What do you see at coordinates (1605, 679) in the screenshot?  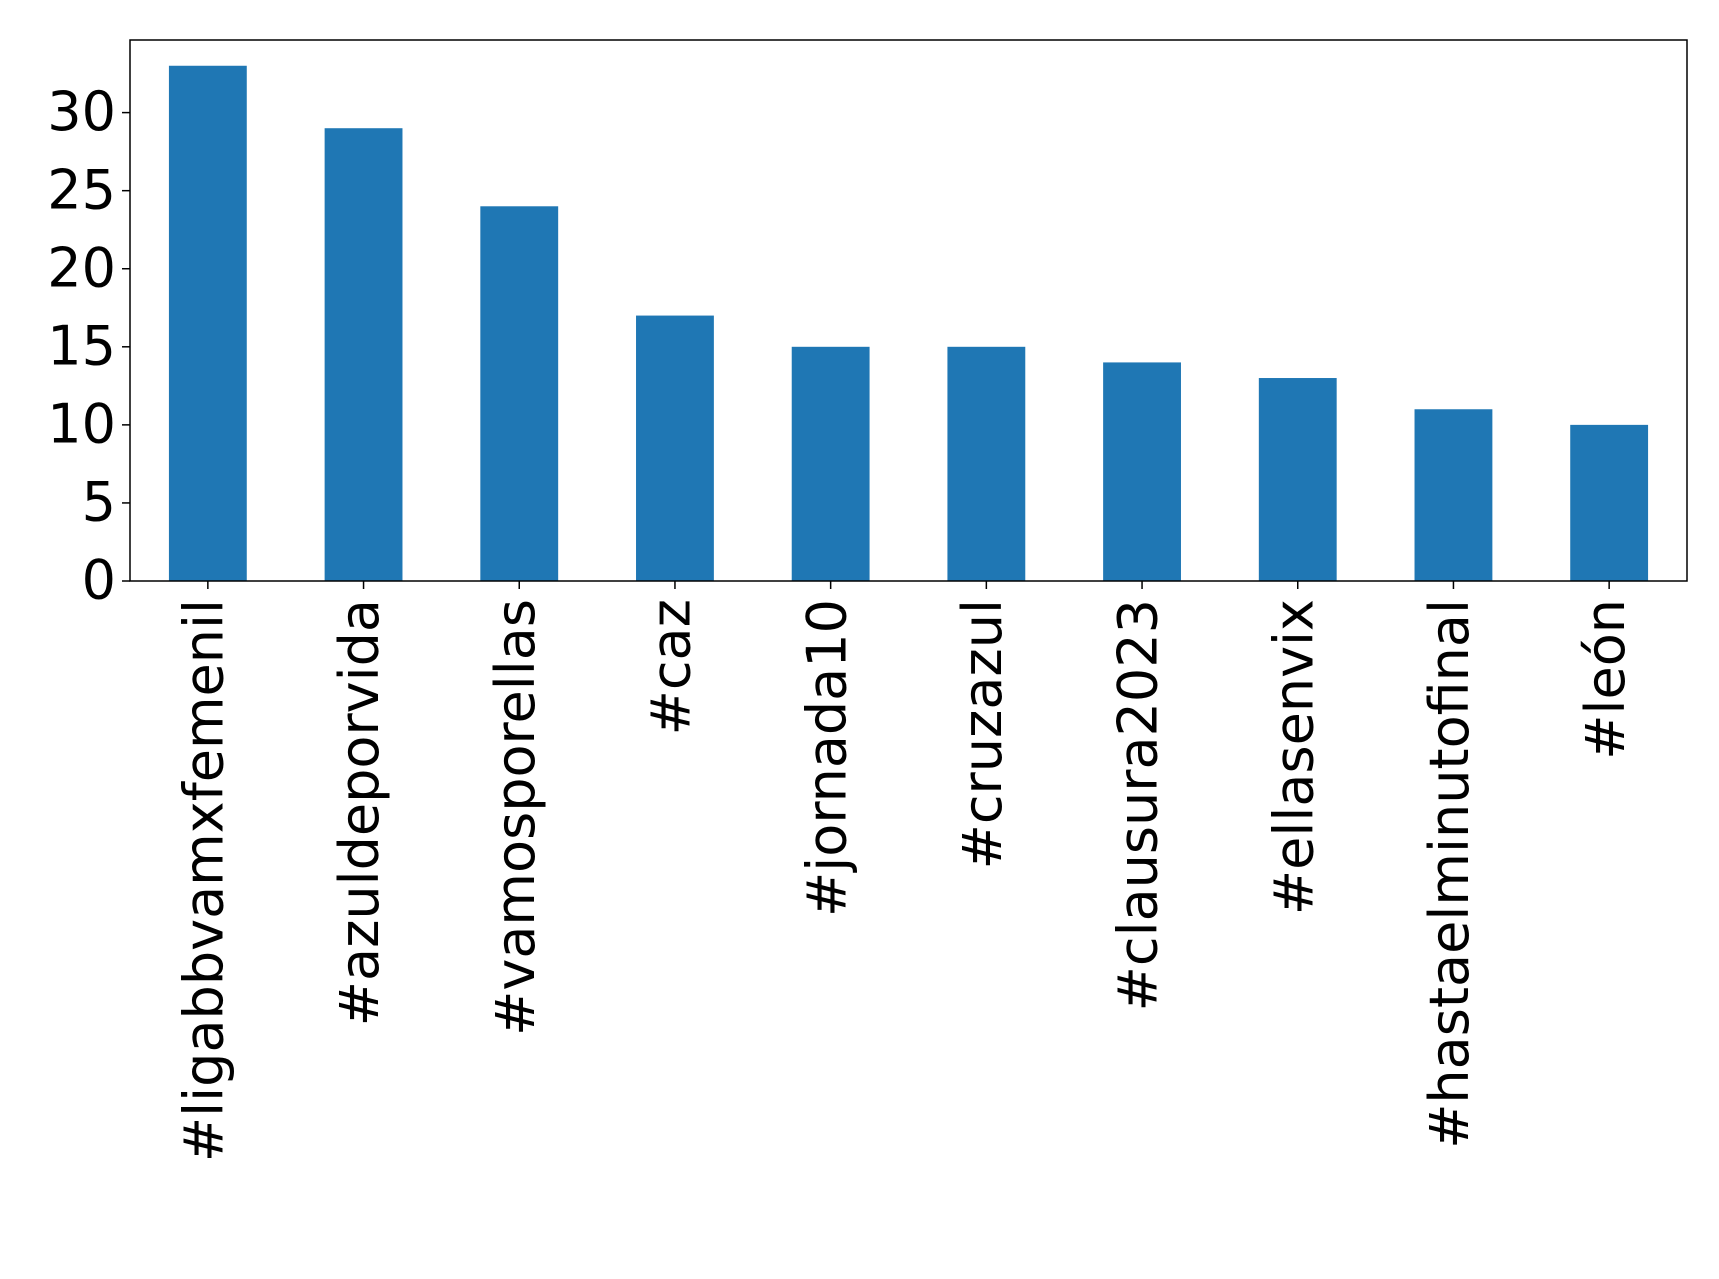 I see `x-tick-label: #león` at bounding box center [1605, 679].